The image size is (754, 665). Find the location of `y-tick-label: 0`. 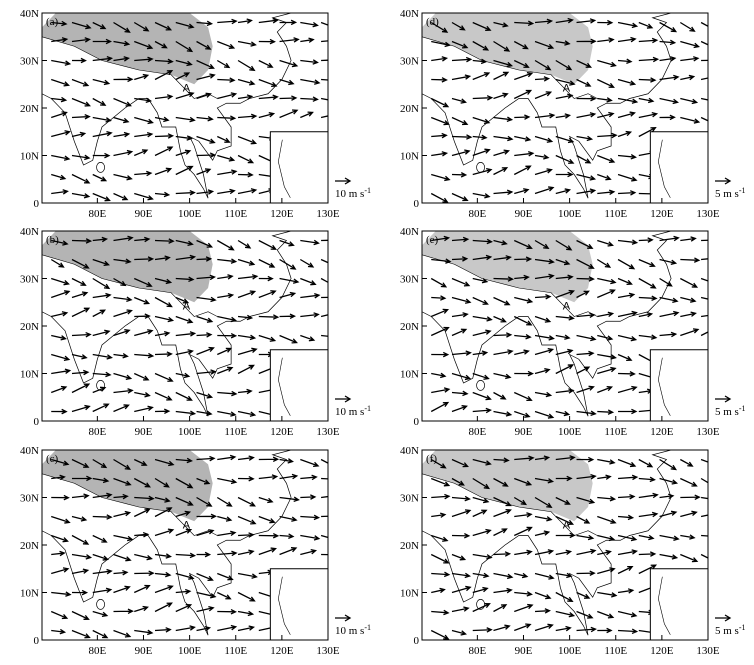

y-tick-label: 0 is located at coordinates (417, 641).